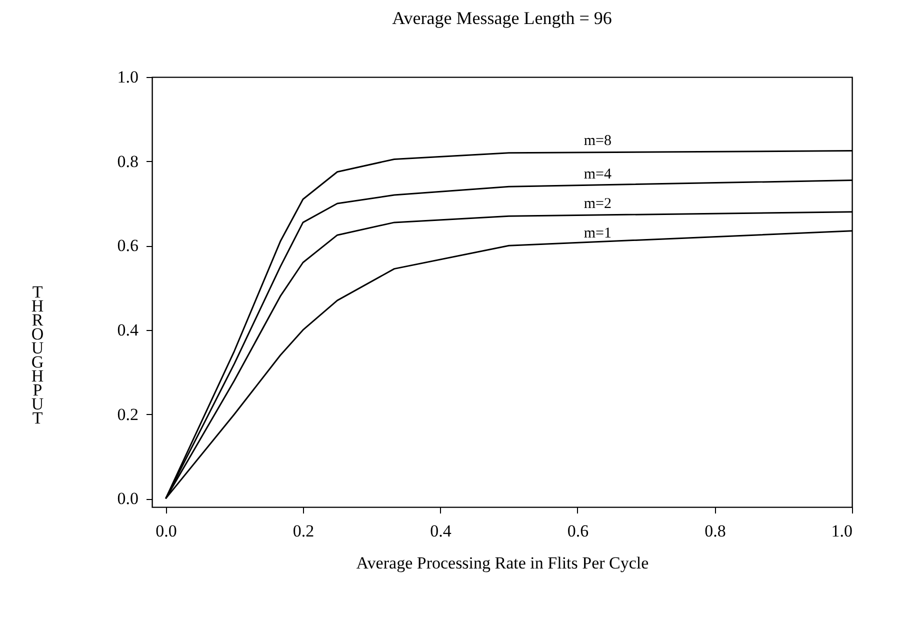  Describe the element at coordinates (715, 531) in the screenshot. I see `x-tick-label: 0.8` at that location.